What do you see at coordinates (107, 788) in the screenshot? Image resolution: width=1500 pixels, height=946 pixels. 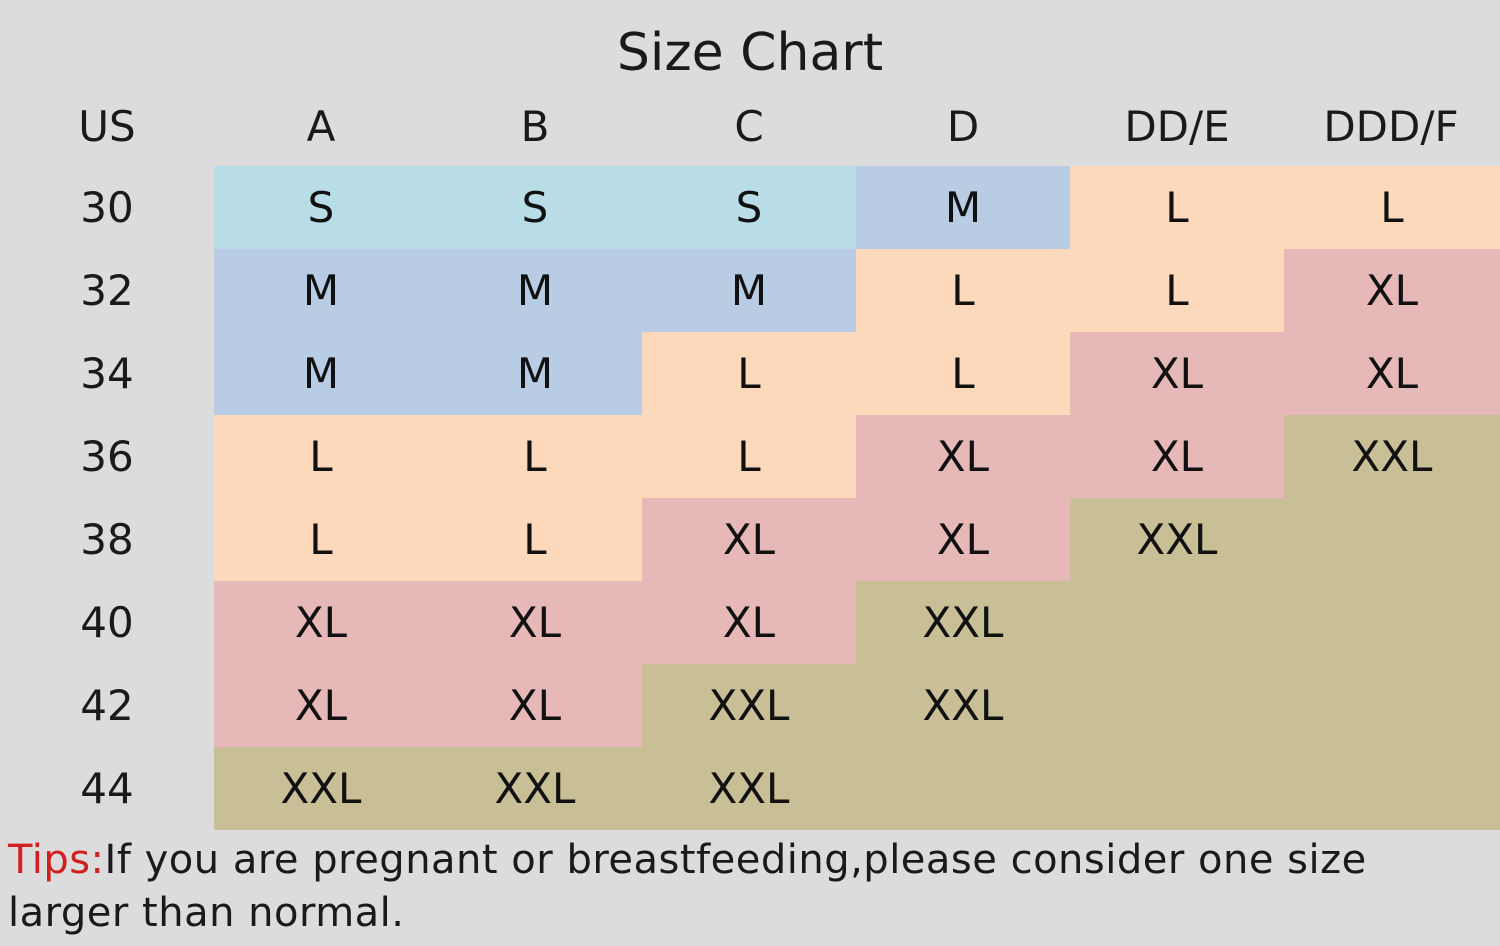 I see `band-size-label: 44` at bounding box center [107, 788].